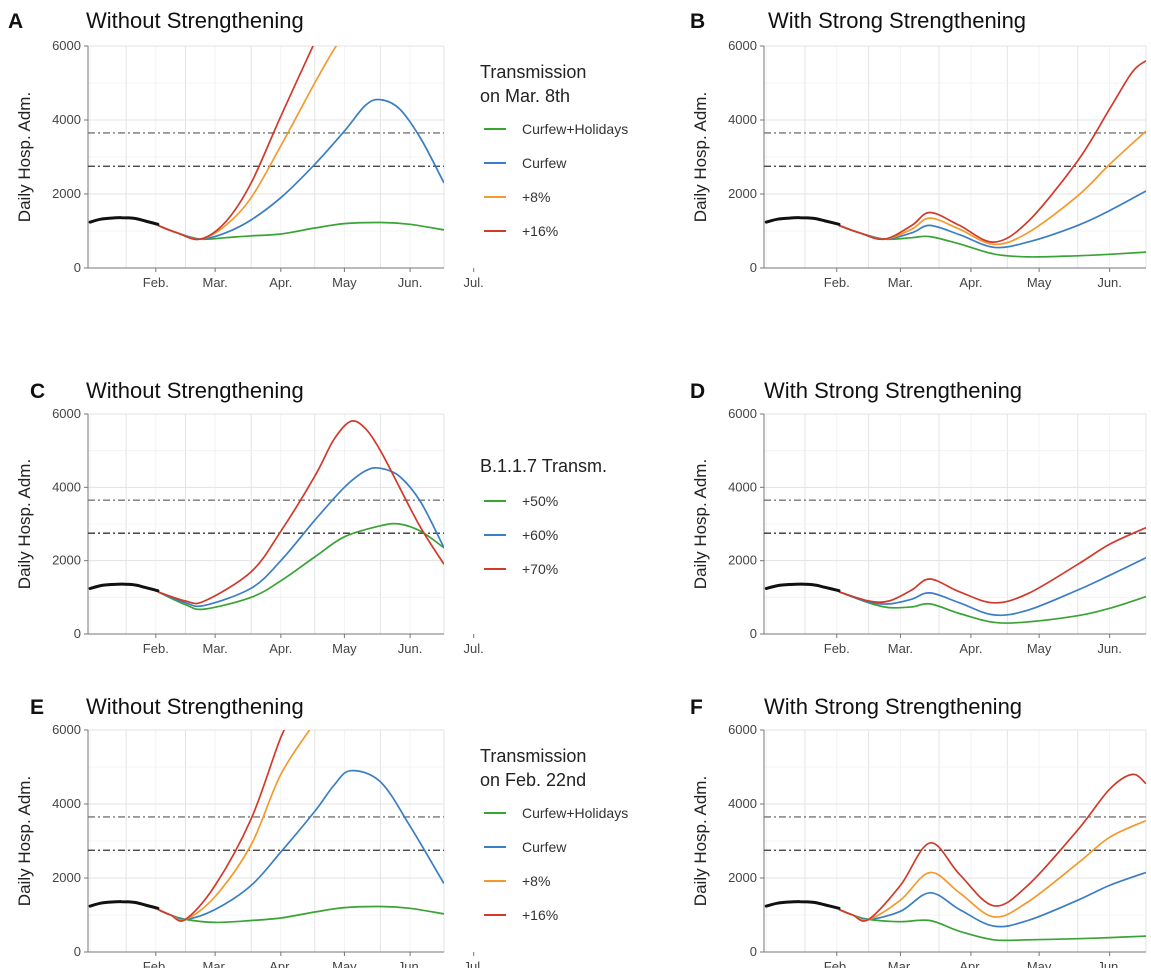 This screenshot has width=1151, height=968. I want to click on legend-item-label: +70%, so click(540, 569).